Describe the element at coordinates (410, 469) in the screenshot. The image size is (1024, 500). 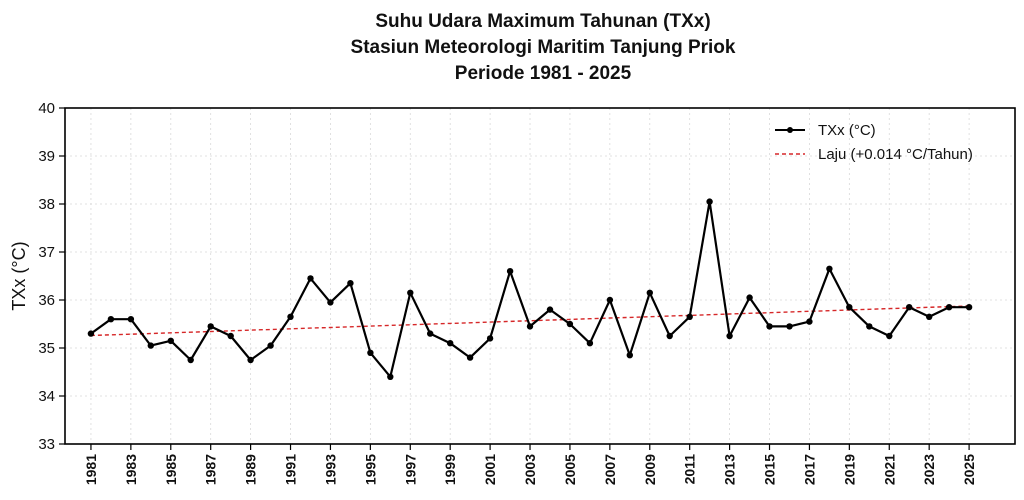
I see `x-tick-label: 1997` at that location.